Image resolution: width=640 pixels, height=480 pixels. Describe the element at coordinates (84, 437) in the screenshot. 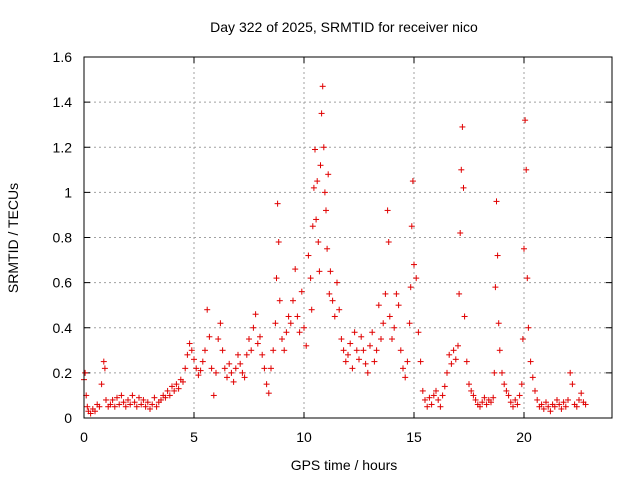

I see `x-tick-label: 0` at that location.